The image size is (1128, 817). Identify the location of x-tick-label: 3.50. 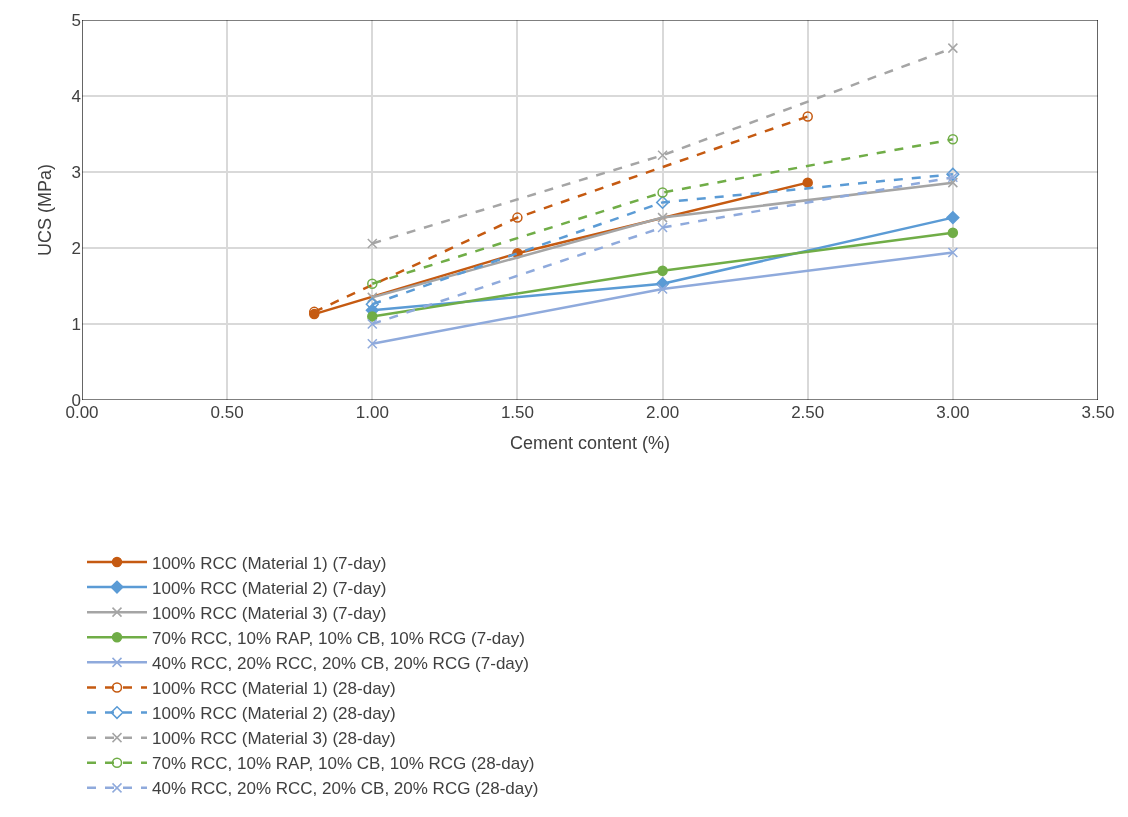
(1098, 412).